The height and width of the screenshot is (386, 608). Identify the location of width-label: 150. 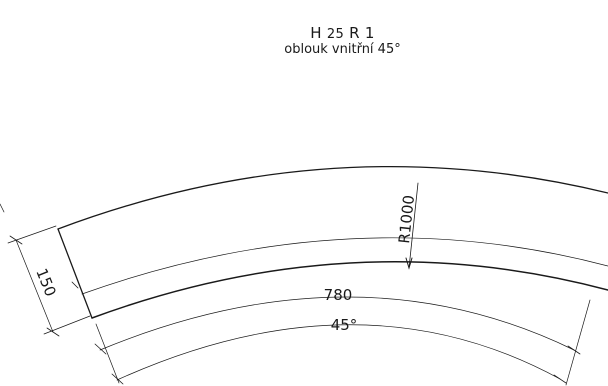
(45, 282).